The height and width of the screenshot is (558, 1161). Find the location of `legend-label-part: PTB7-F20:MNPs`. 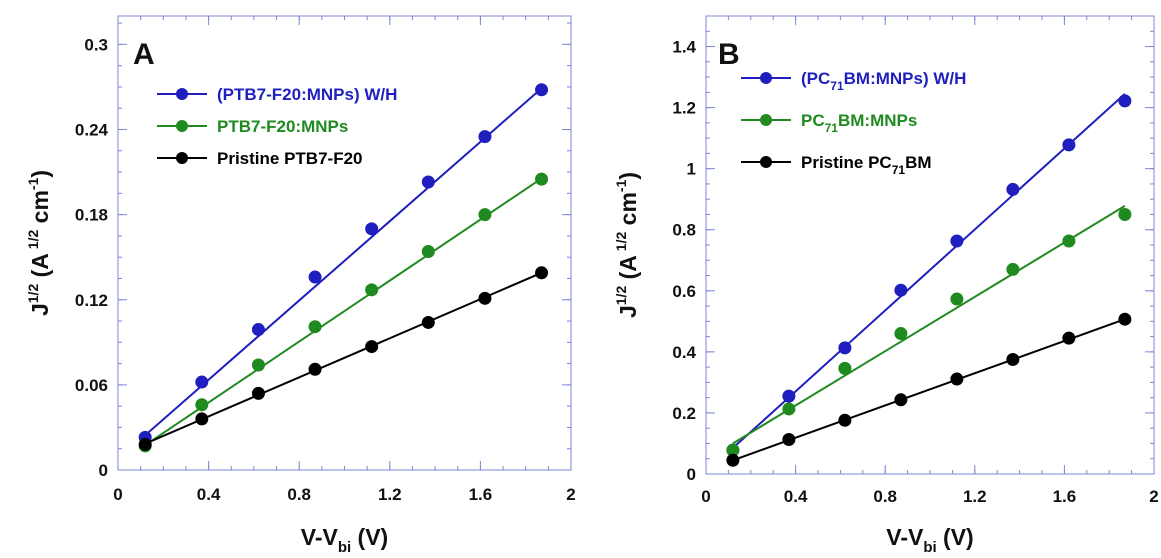

legend-label-part: PTB7-F20:MNPs is located at coordinates (282, 126).